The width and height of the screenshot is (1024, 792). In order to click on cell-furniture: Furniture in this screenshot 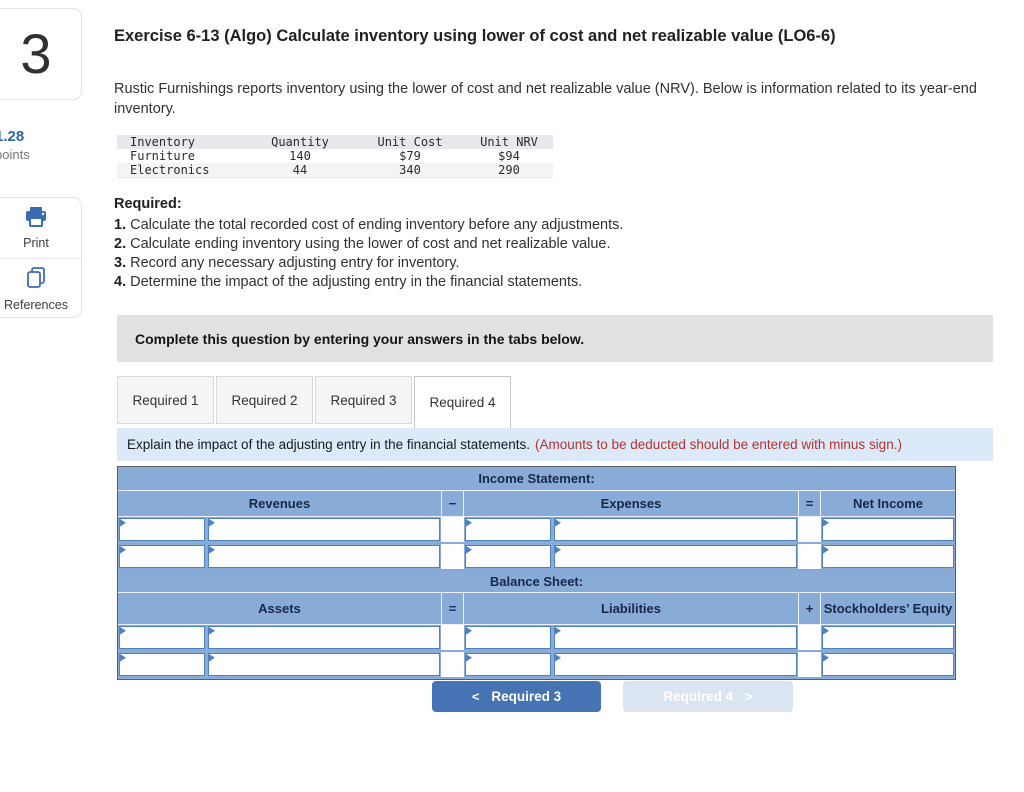, I will do `click(163, 156)`.